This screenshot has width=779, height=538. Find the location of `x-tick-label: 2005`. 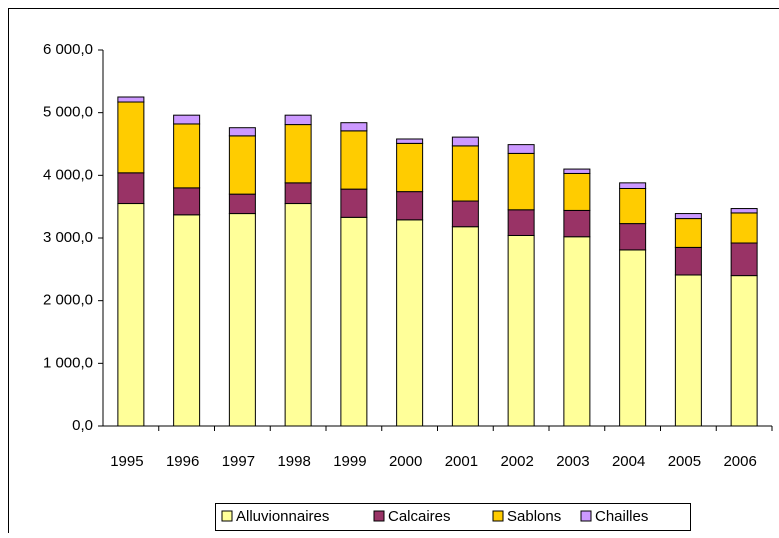

x-tick-label: 2005 is located at coordinates (684, 461).